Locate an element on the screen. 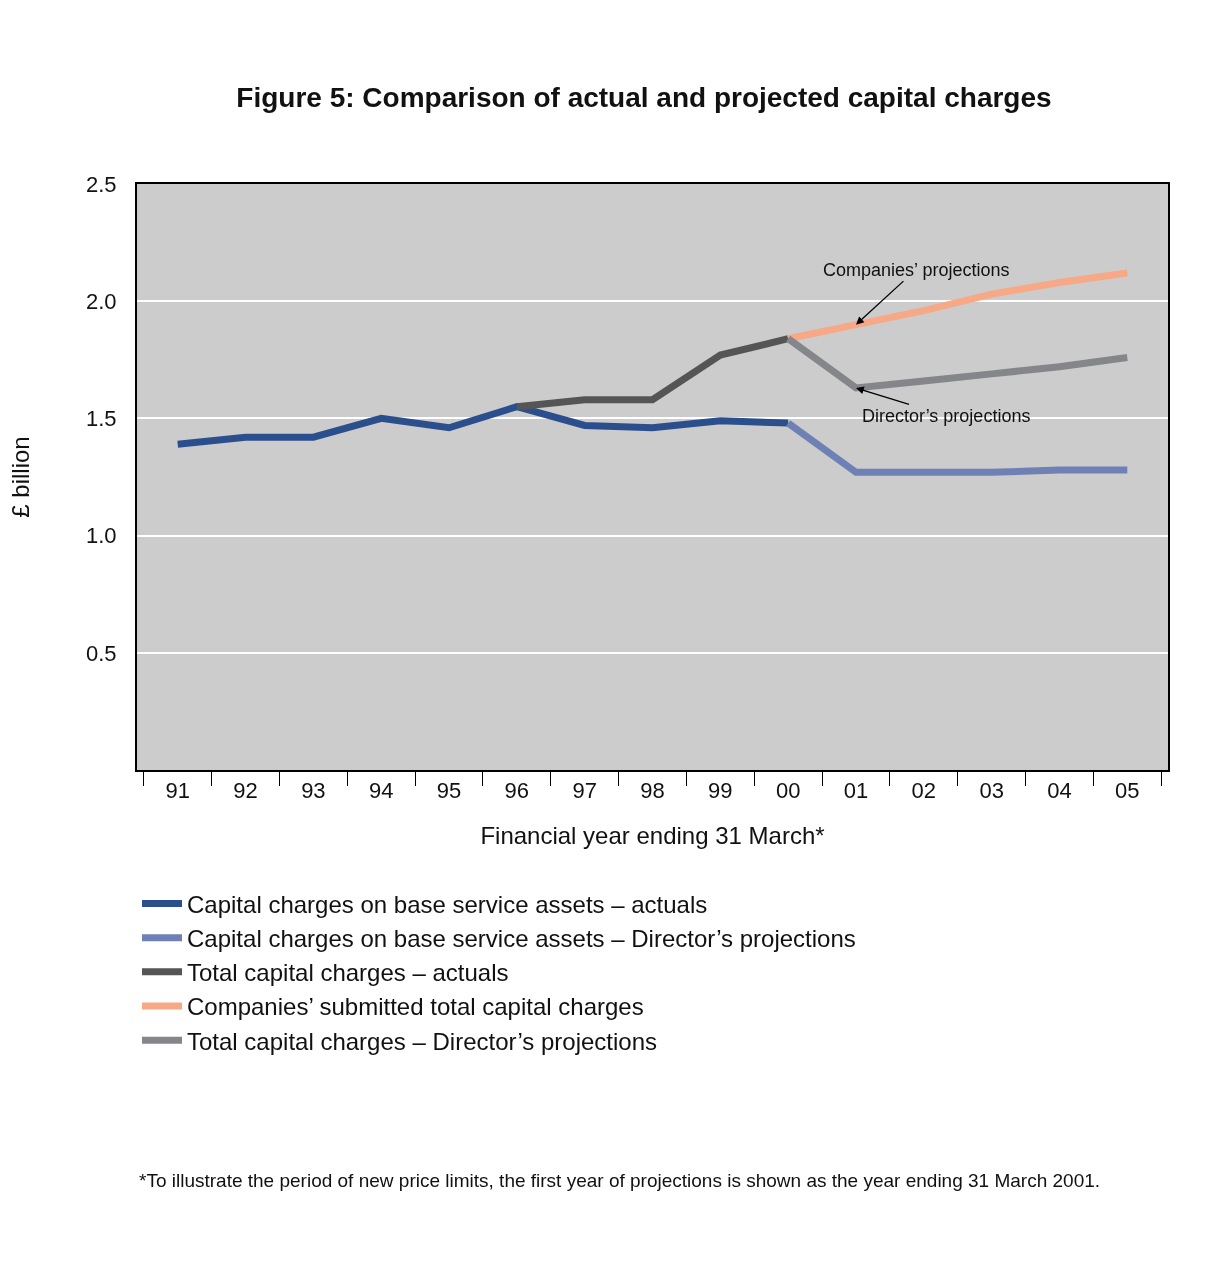 The height and width of the screenshot is (1283, 1215). y-tick-label: 1.5 is located at coordinates (101, 419).